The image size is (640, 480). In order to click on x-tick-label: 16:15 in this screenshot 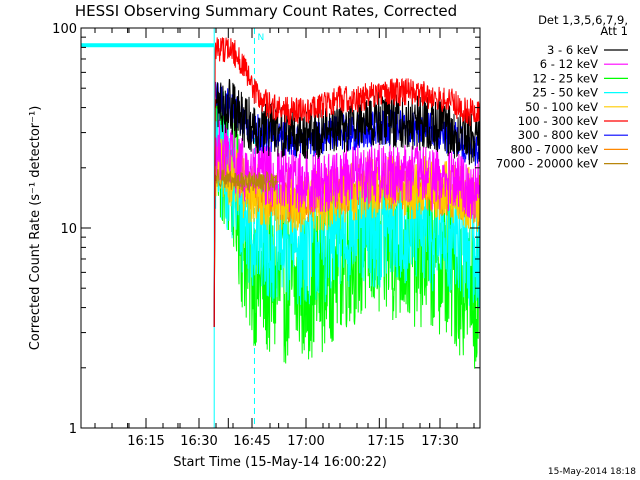, I will do `click(145, 441)`.